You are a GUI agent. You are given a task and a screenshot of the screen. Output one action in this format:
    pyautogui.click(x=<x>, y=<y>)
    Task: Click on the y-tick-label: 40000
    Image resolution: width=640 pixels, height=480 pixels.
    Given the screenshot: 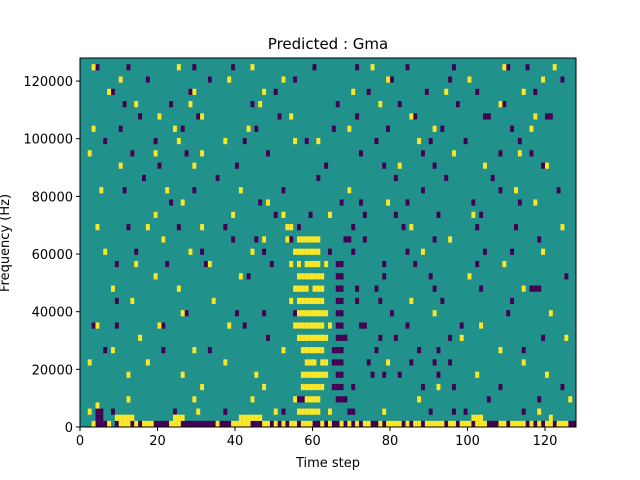 What is the action you would take?
    pyautogui.click(x=52, y=313)
    